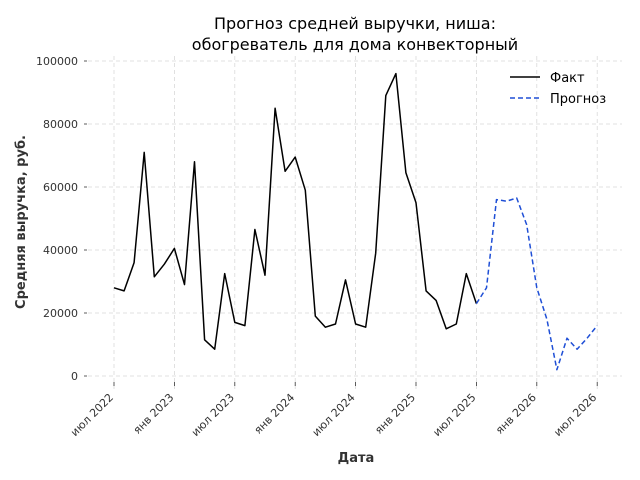  Describe the element at coordinates (334, 415) in the screenshot. I see `x-tick-label-4: июл 2024` at that location.